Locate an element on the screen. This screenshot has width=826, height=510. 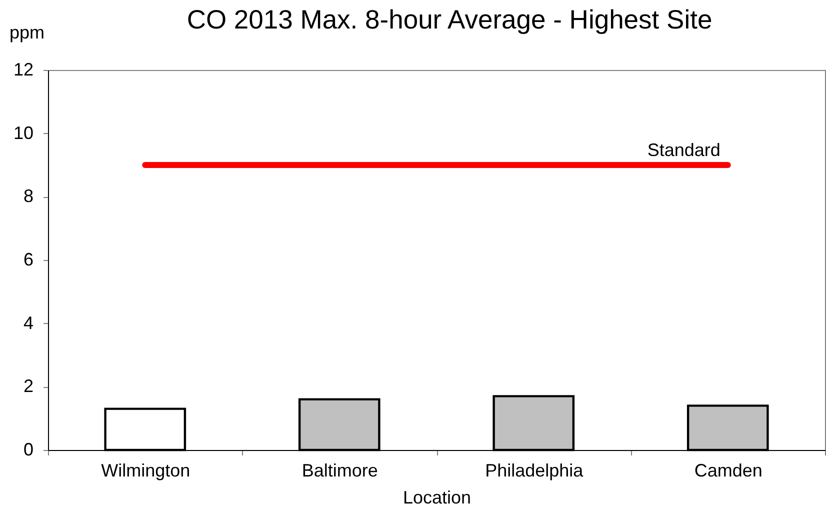
chart-title: CO 2013 Max. 8-hour Average - Highest Site is located at coordinates (449, 19).